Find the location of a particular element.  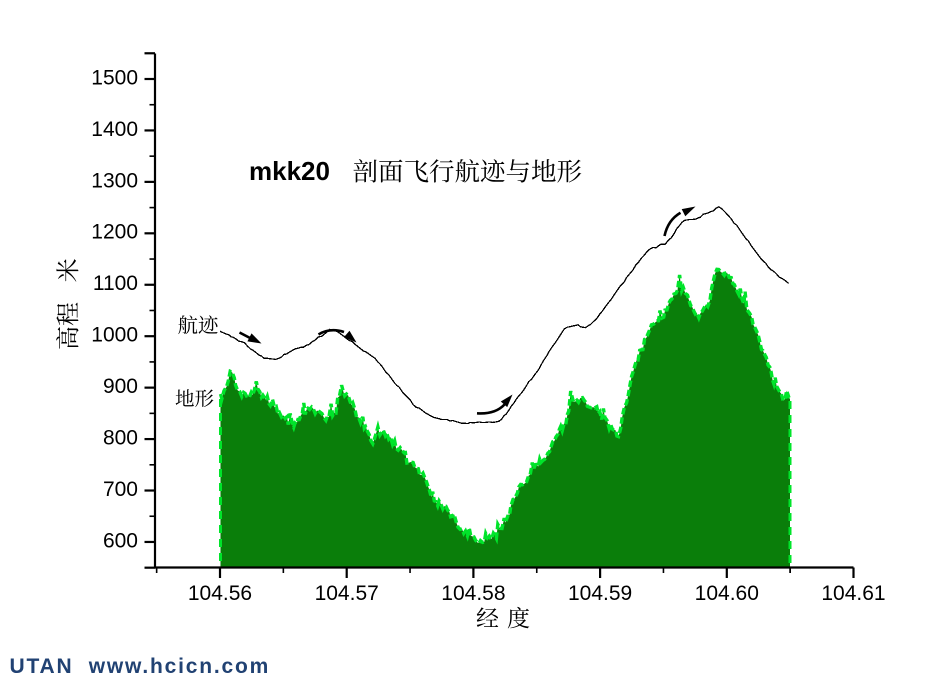

svg-text: 1500 is located at coordinates (114, 77).